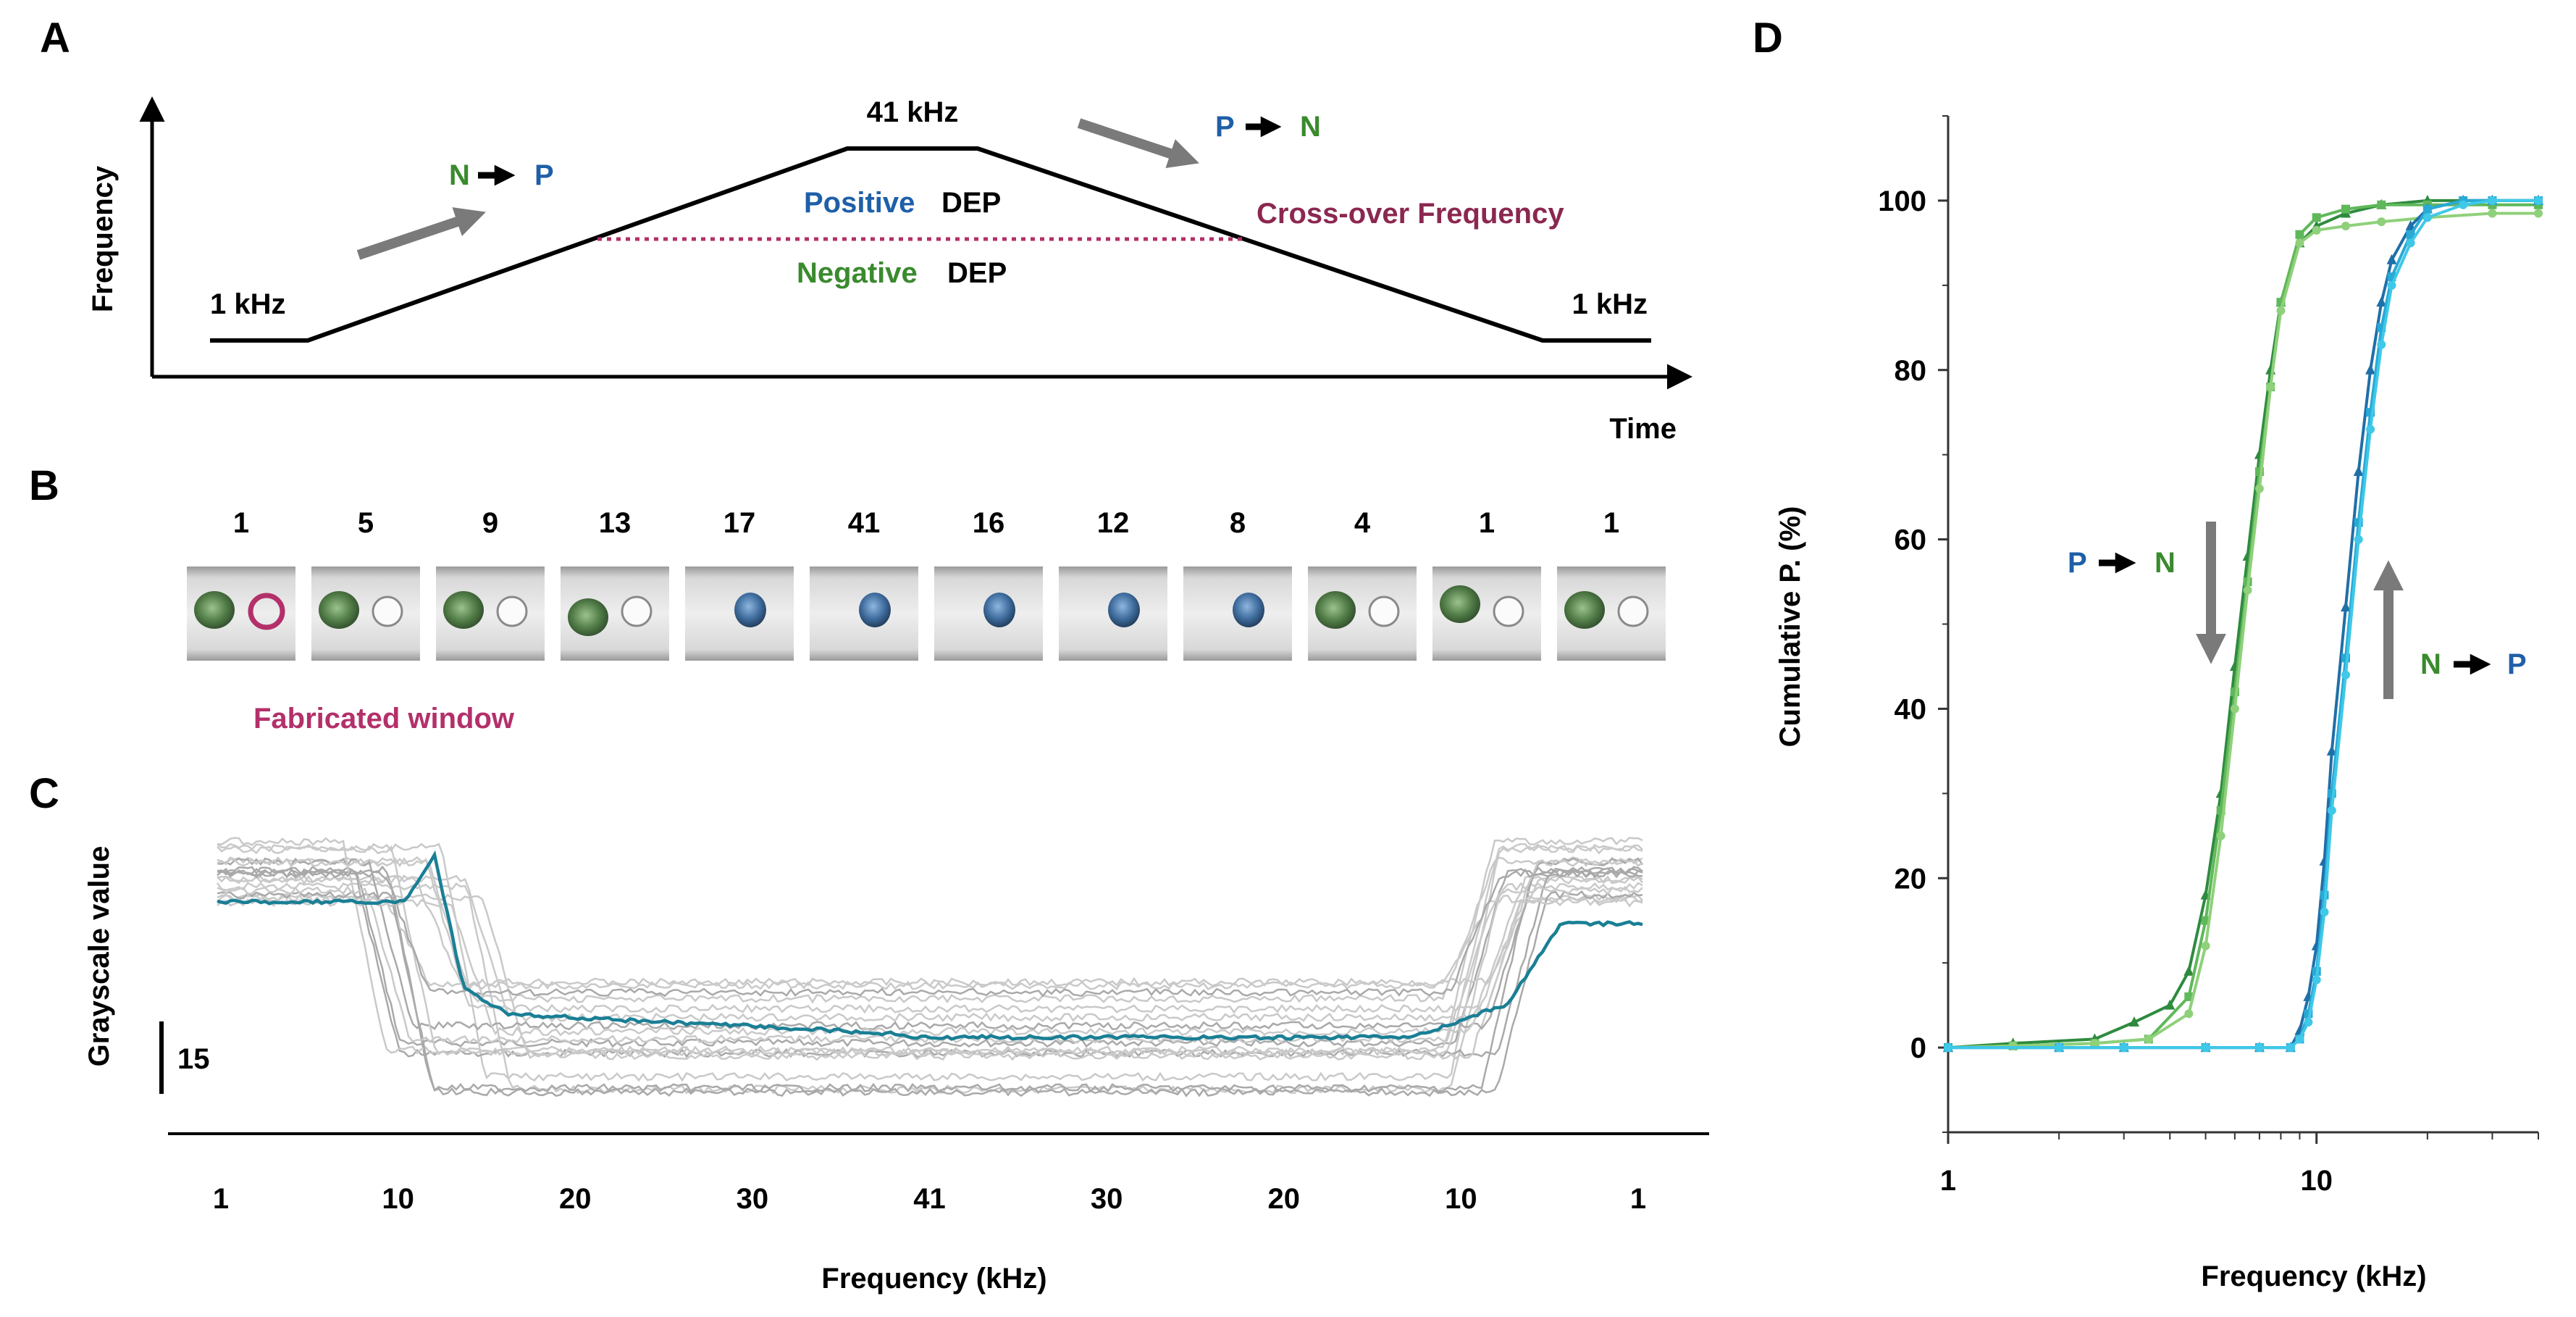  Describe the element at coordinates (989, 523) in the screenshot. I see `b-frame-label: 16` at that location.